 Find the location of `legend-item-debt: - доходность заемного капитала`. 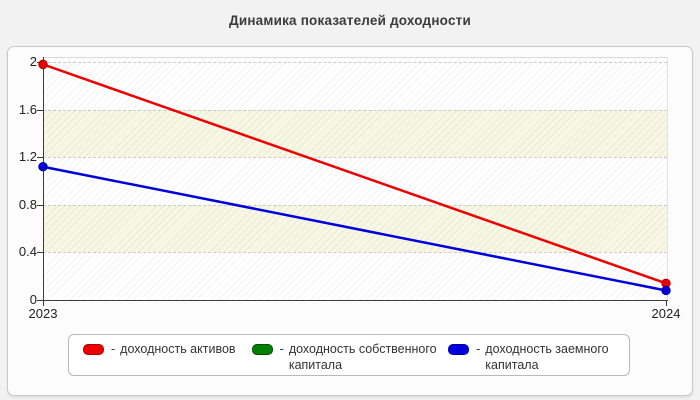

legend-item-debt: - доходность заемного капитала is located at coordinates (538, 357).